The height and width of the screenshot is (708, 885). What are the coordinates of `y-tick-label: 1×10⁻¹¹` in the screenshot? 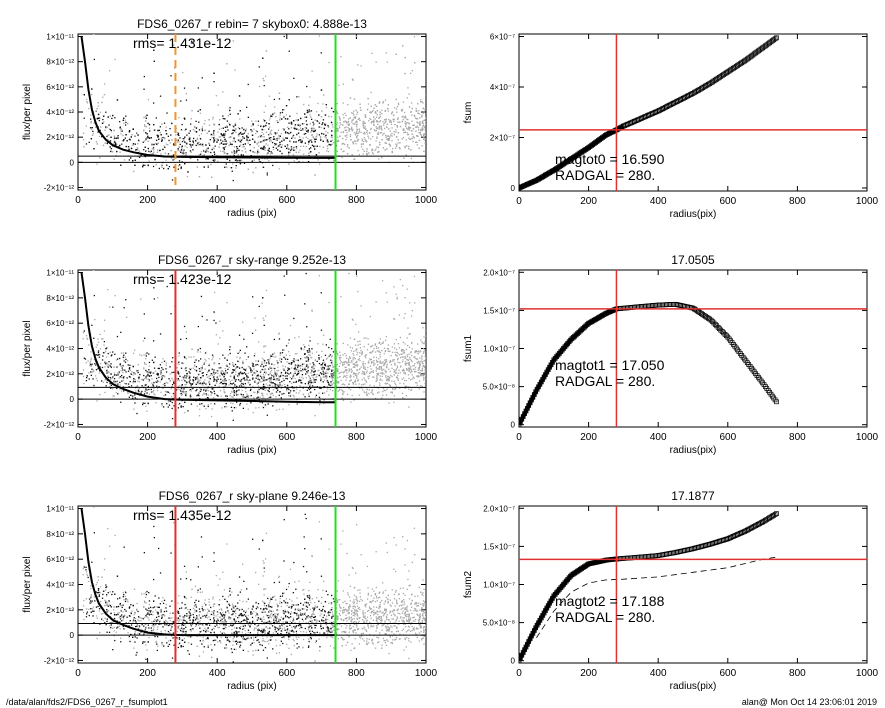 It's located at (60, 37).